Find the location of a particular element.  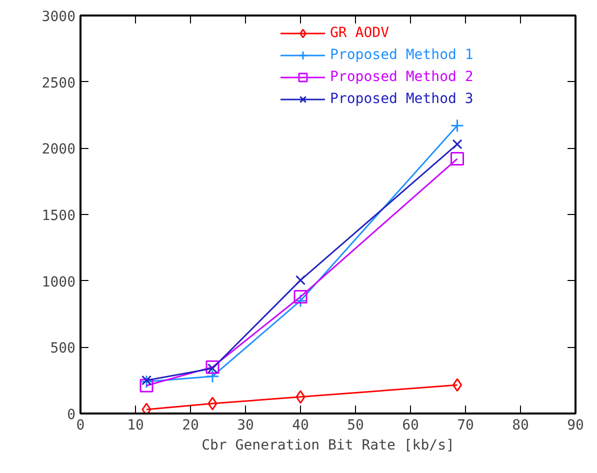

x-tick-label: 40 is located at coordinates (300, 426).